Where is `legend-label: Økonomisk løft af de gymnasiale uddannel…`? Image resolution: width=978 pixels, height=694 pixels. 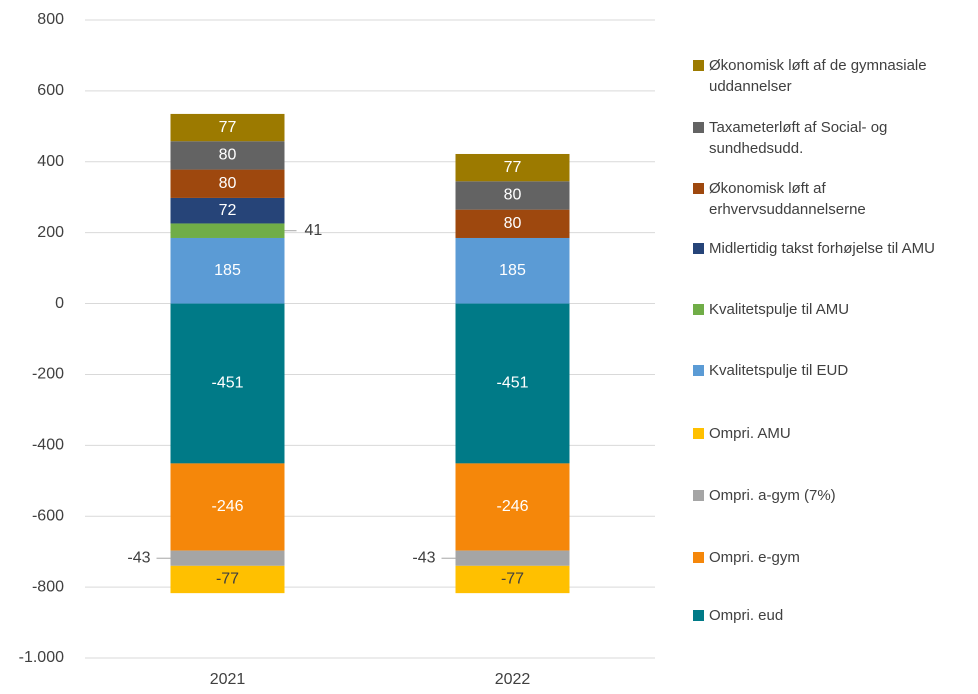 legend-label: Økonomisk løft af de gymnasiale uddannel… is located at coordinates (818, 76).